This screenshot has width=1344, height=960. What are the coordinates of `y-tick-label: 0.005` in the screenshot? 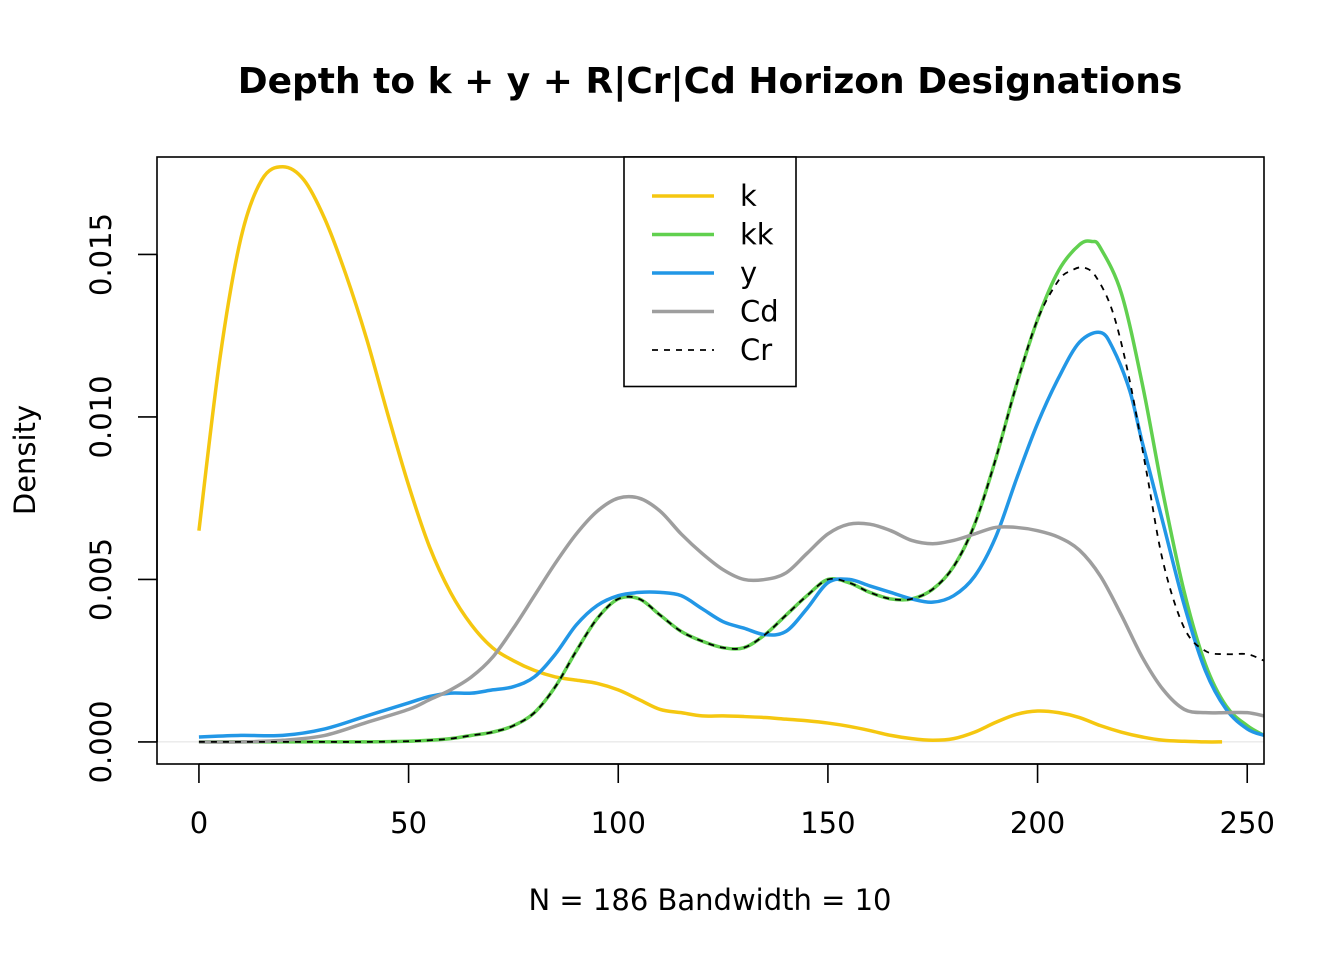 It's located at (101, 579).